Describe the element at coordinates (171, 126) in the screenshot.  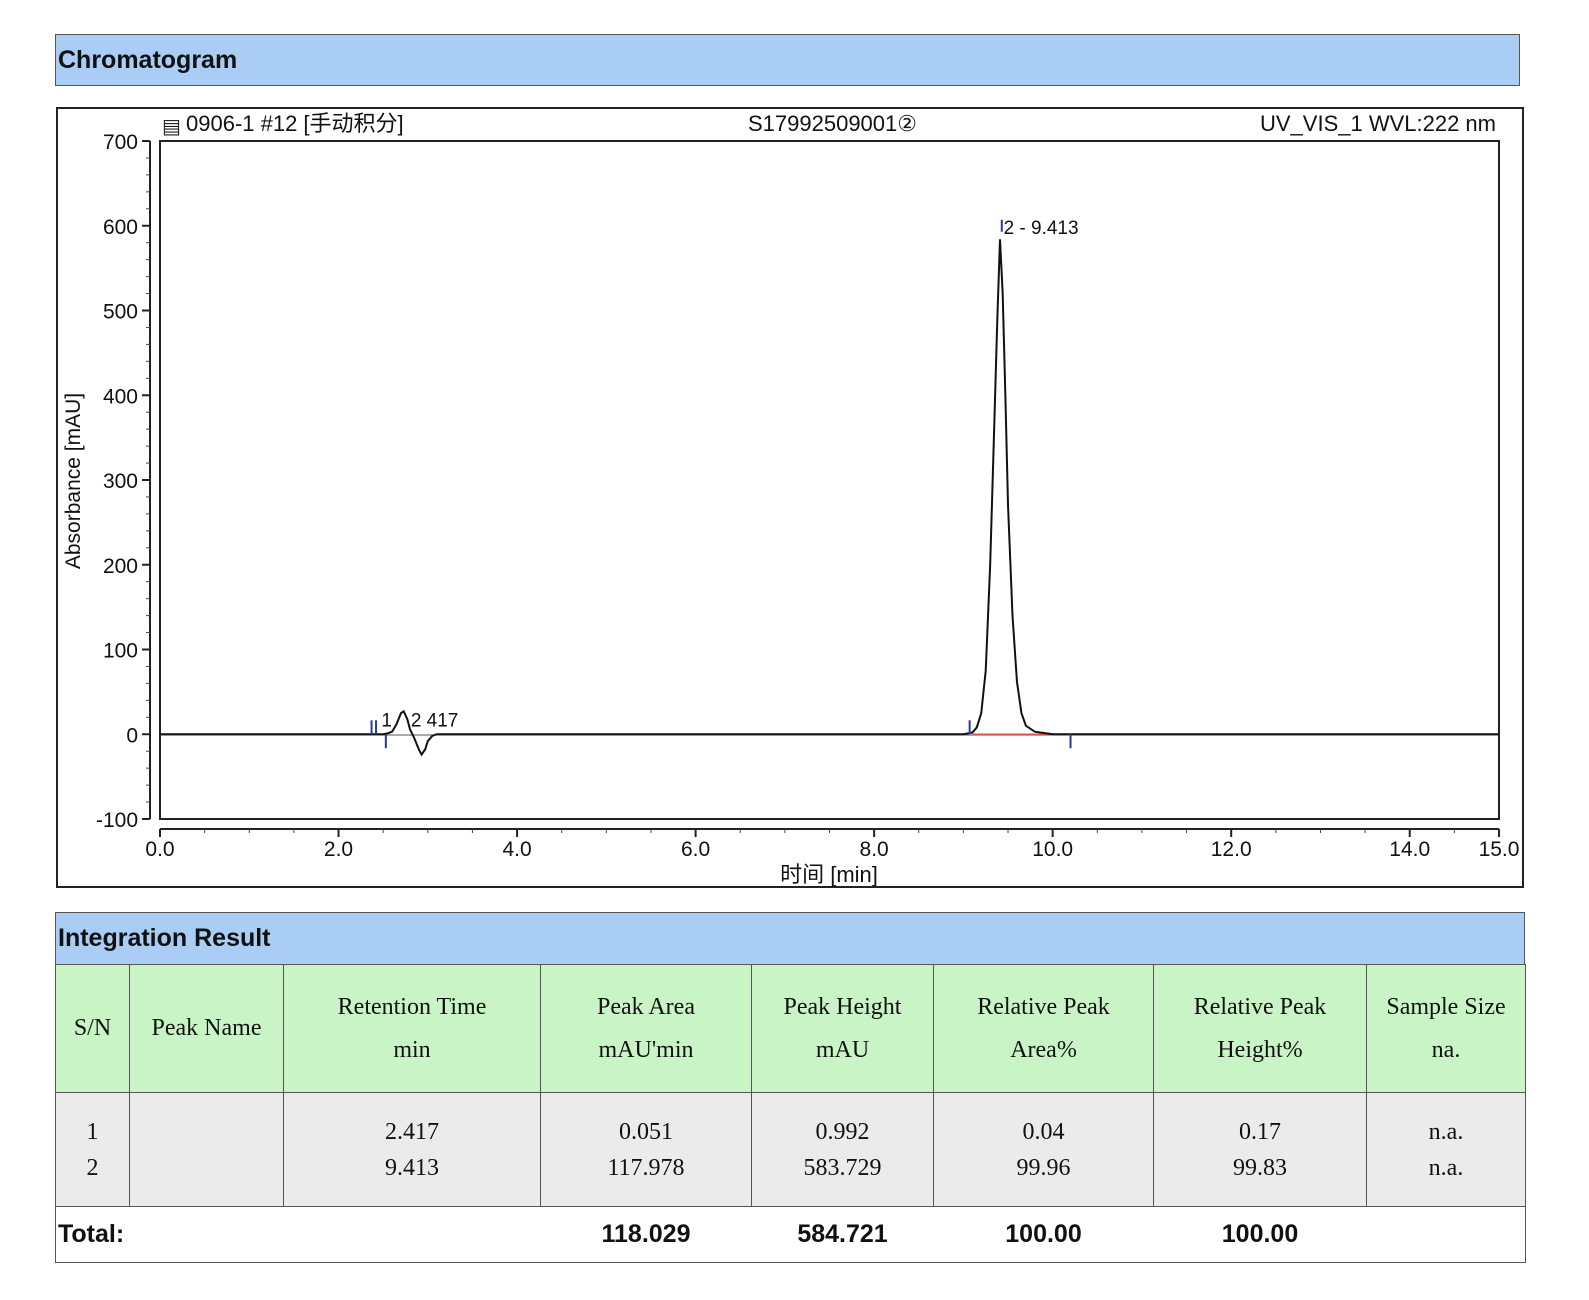
I see `doc-icon: ▤` at that location.